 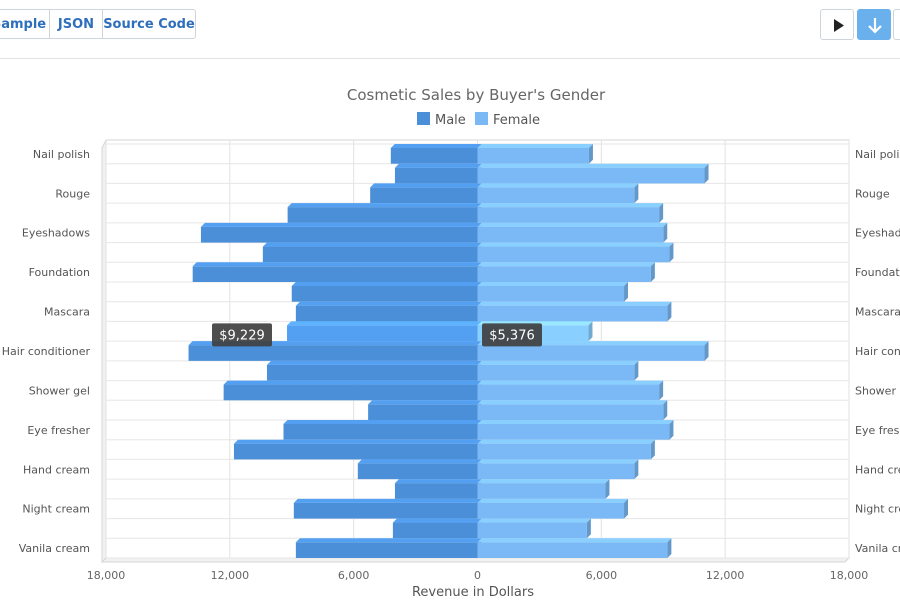 I want to click on category-label: Vanila cream, so click(x=54, y=548).